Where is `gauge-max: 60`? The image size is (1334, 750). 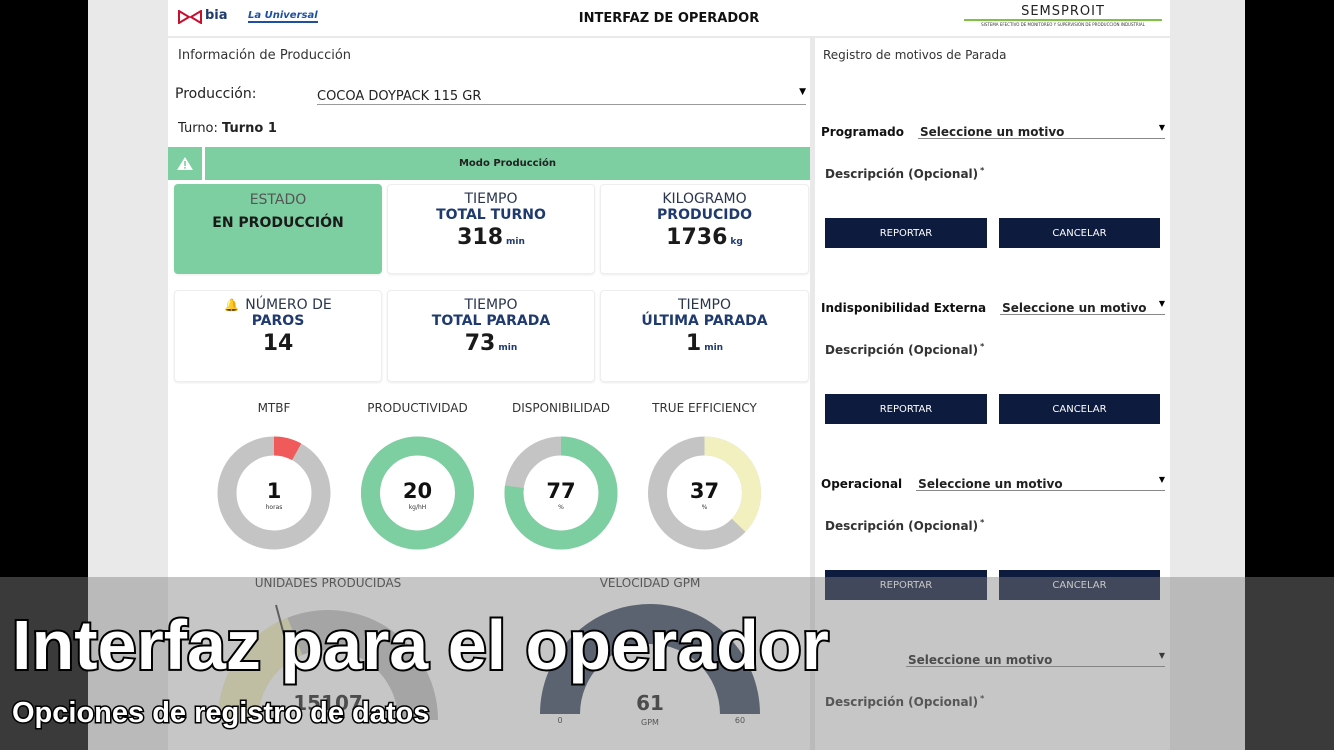 gauge-max: 60 is located at coordinates (740, 720).